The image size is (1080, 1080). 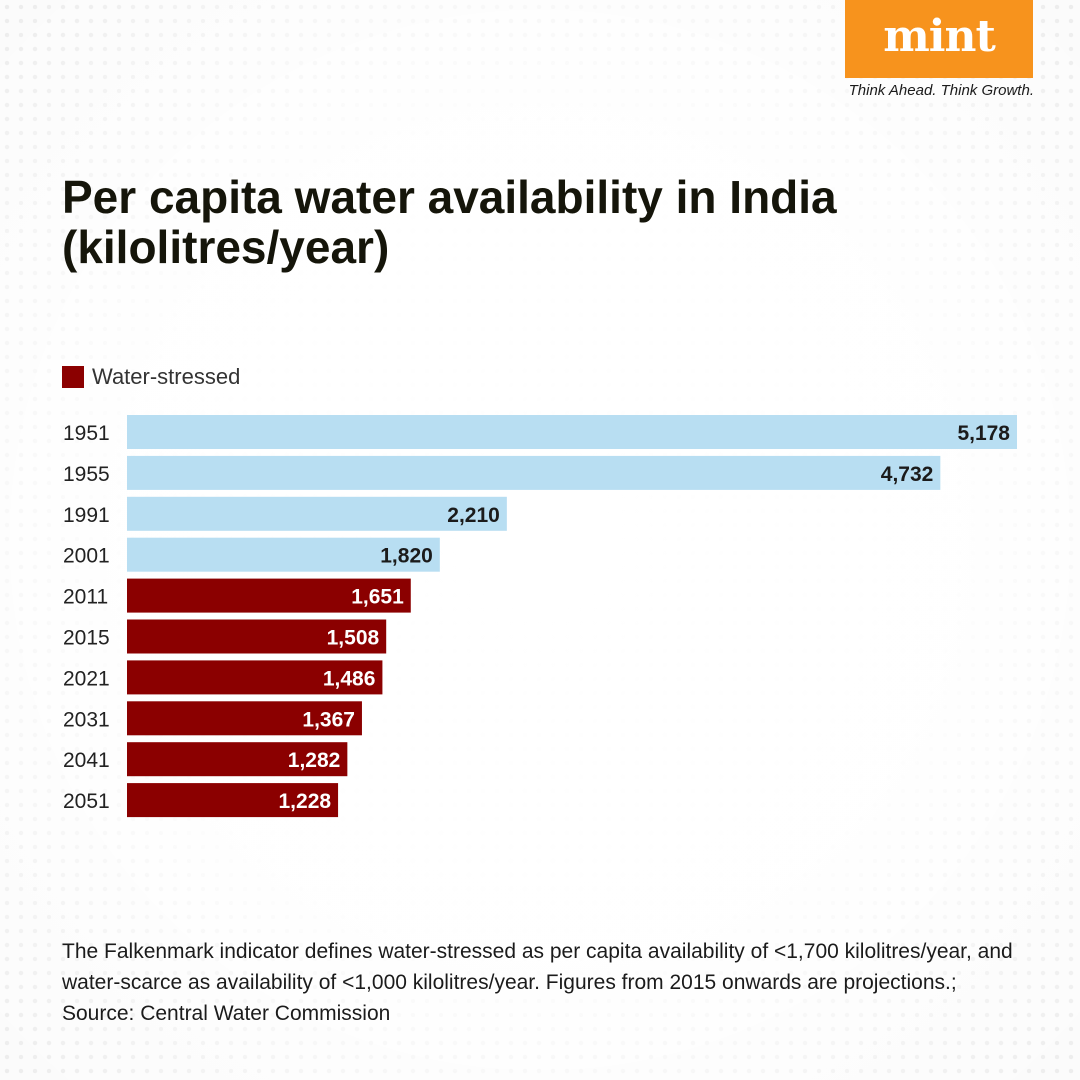 I want to click on value-label-2001: 1,820, so click(x=406, y=556).